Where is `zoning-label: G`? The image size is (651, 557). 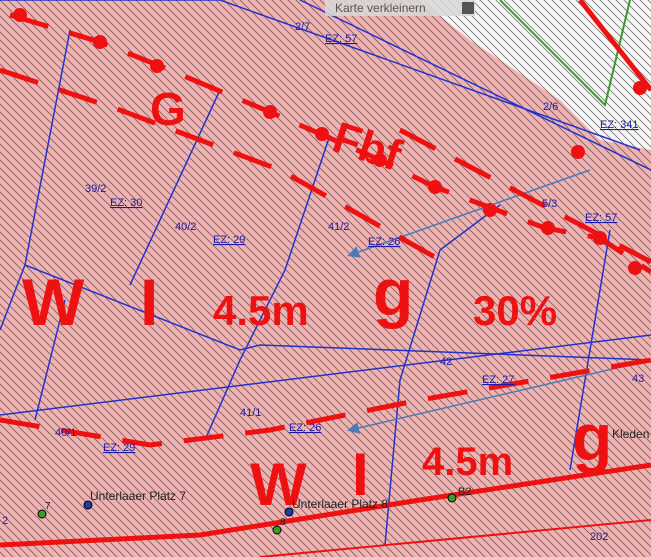
zoning-label: G is located at coordinates (168, 109).